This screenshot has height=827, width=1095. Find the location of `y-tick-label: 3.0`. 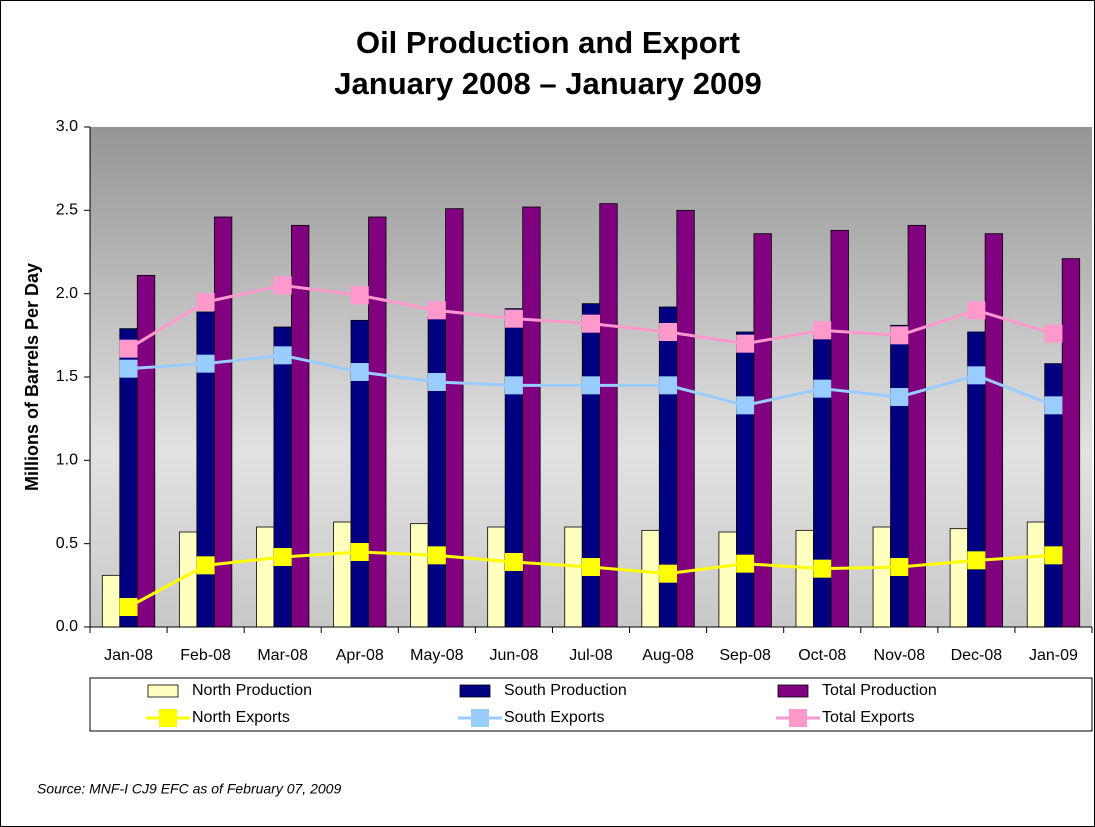

y-tick-label: 3.0 is located at coordinates (67, 126).